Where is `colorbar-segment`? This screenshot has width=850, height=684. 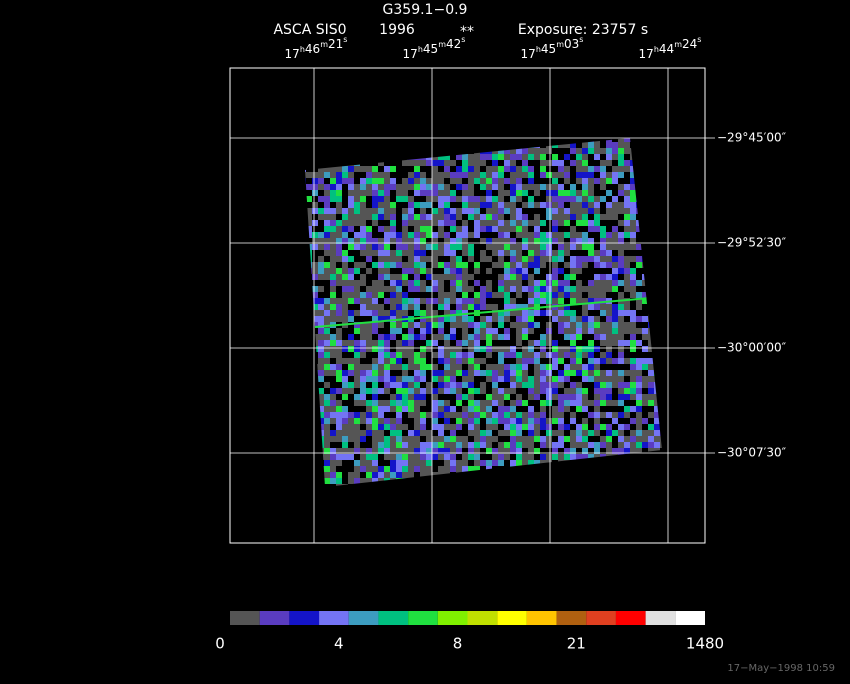
colorbar-segment is located at coordinates (274, 618).